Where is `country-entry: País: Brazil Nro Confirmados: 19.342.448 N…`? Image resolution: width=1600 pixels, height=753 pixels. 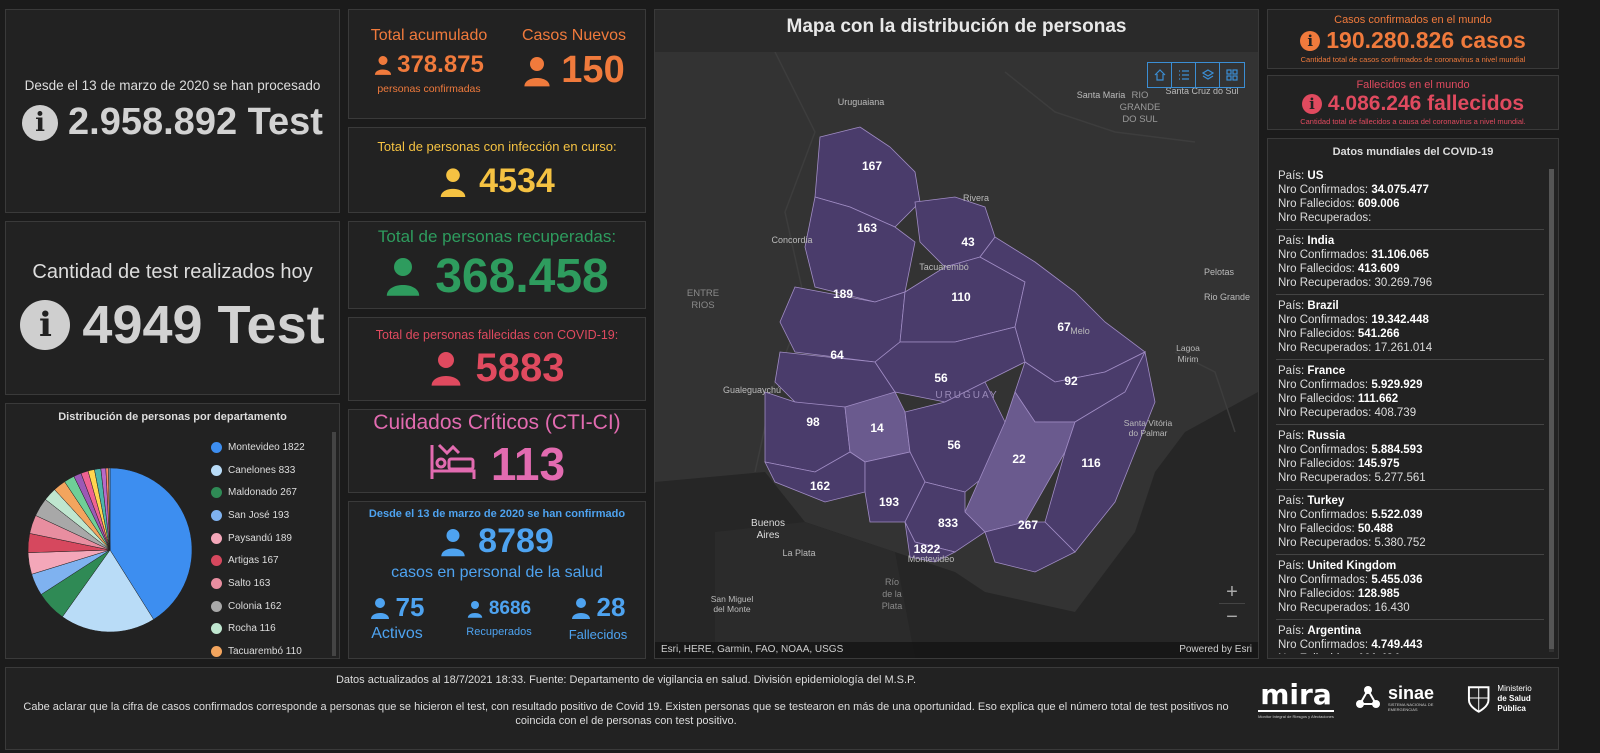
country-entry: País: Brazil Nro Confirmados: 19.342.448 N… is located at coordinates (1410, 327).